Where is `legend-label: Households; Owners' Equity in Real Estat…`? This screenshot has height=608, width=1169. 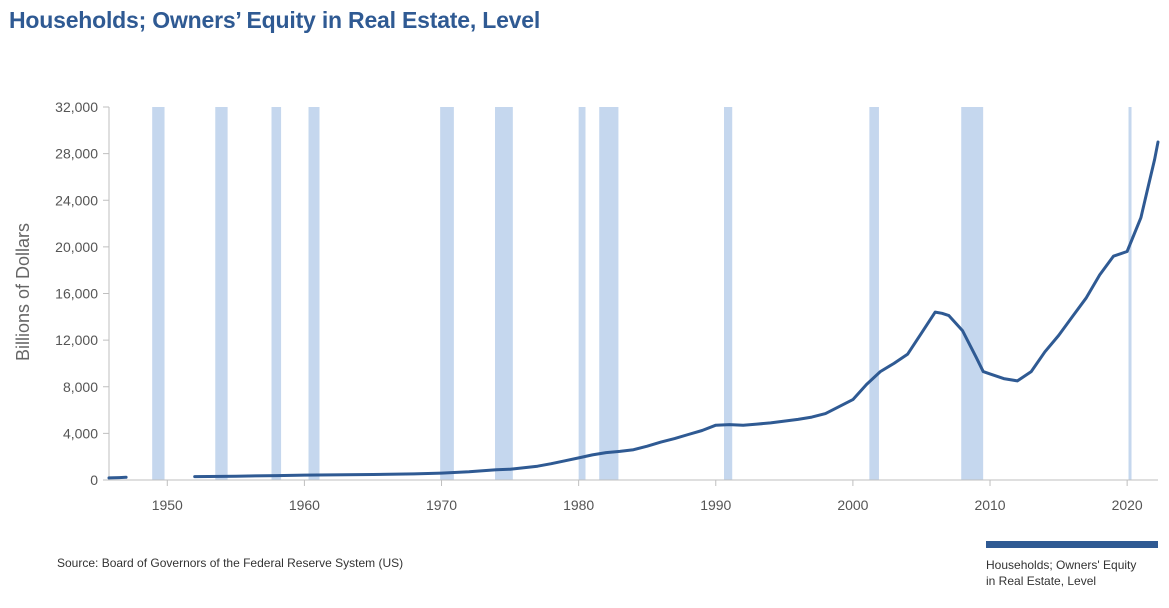
legend-label: Households; Owners' Equity in Real Estat… is located at coordinates (1061, 573).